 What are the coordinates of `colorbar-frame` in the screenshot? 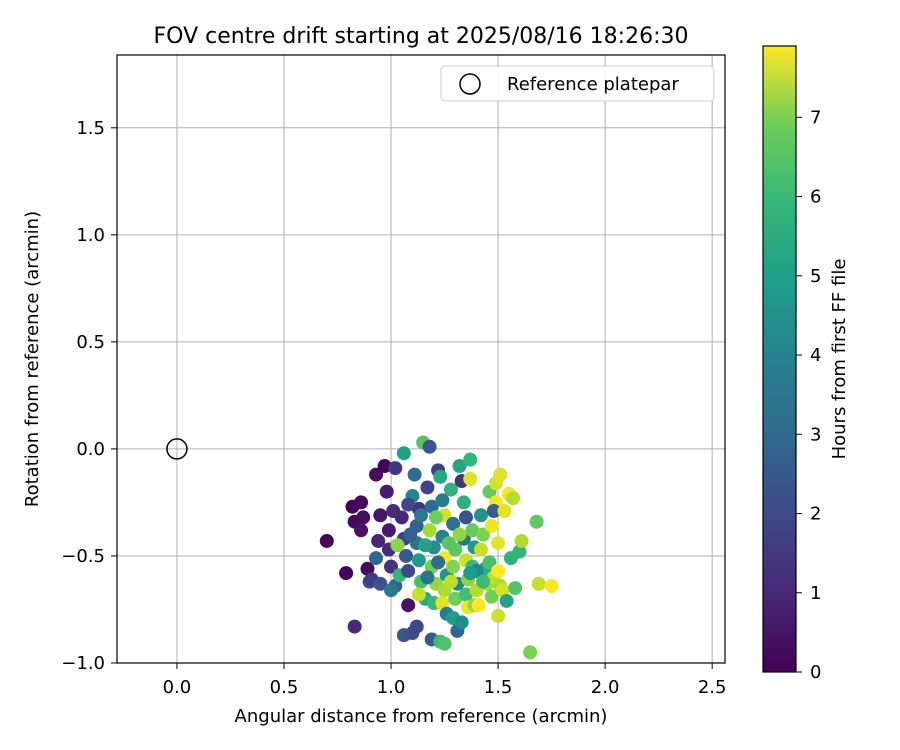 It's located at (779, 359).